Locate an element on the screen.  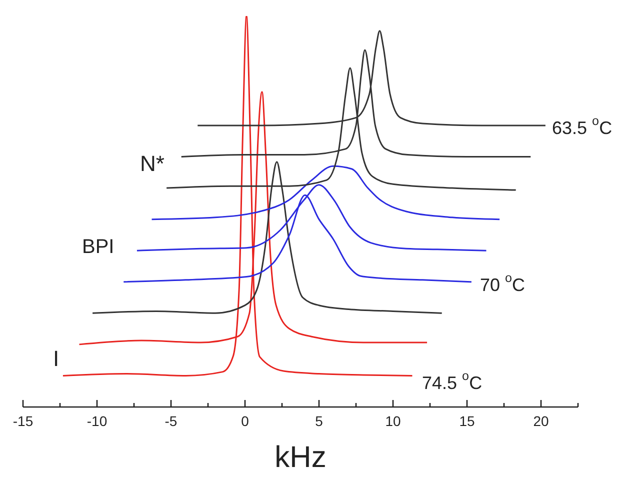
x-axis-title: kHz is located at coordinates (300, 457).